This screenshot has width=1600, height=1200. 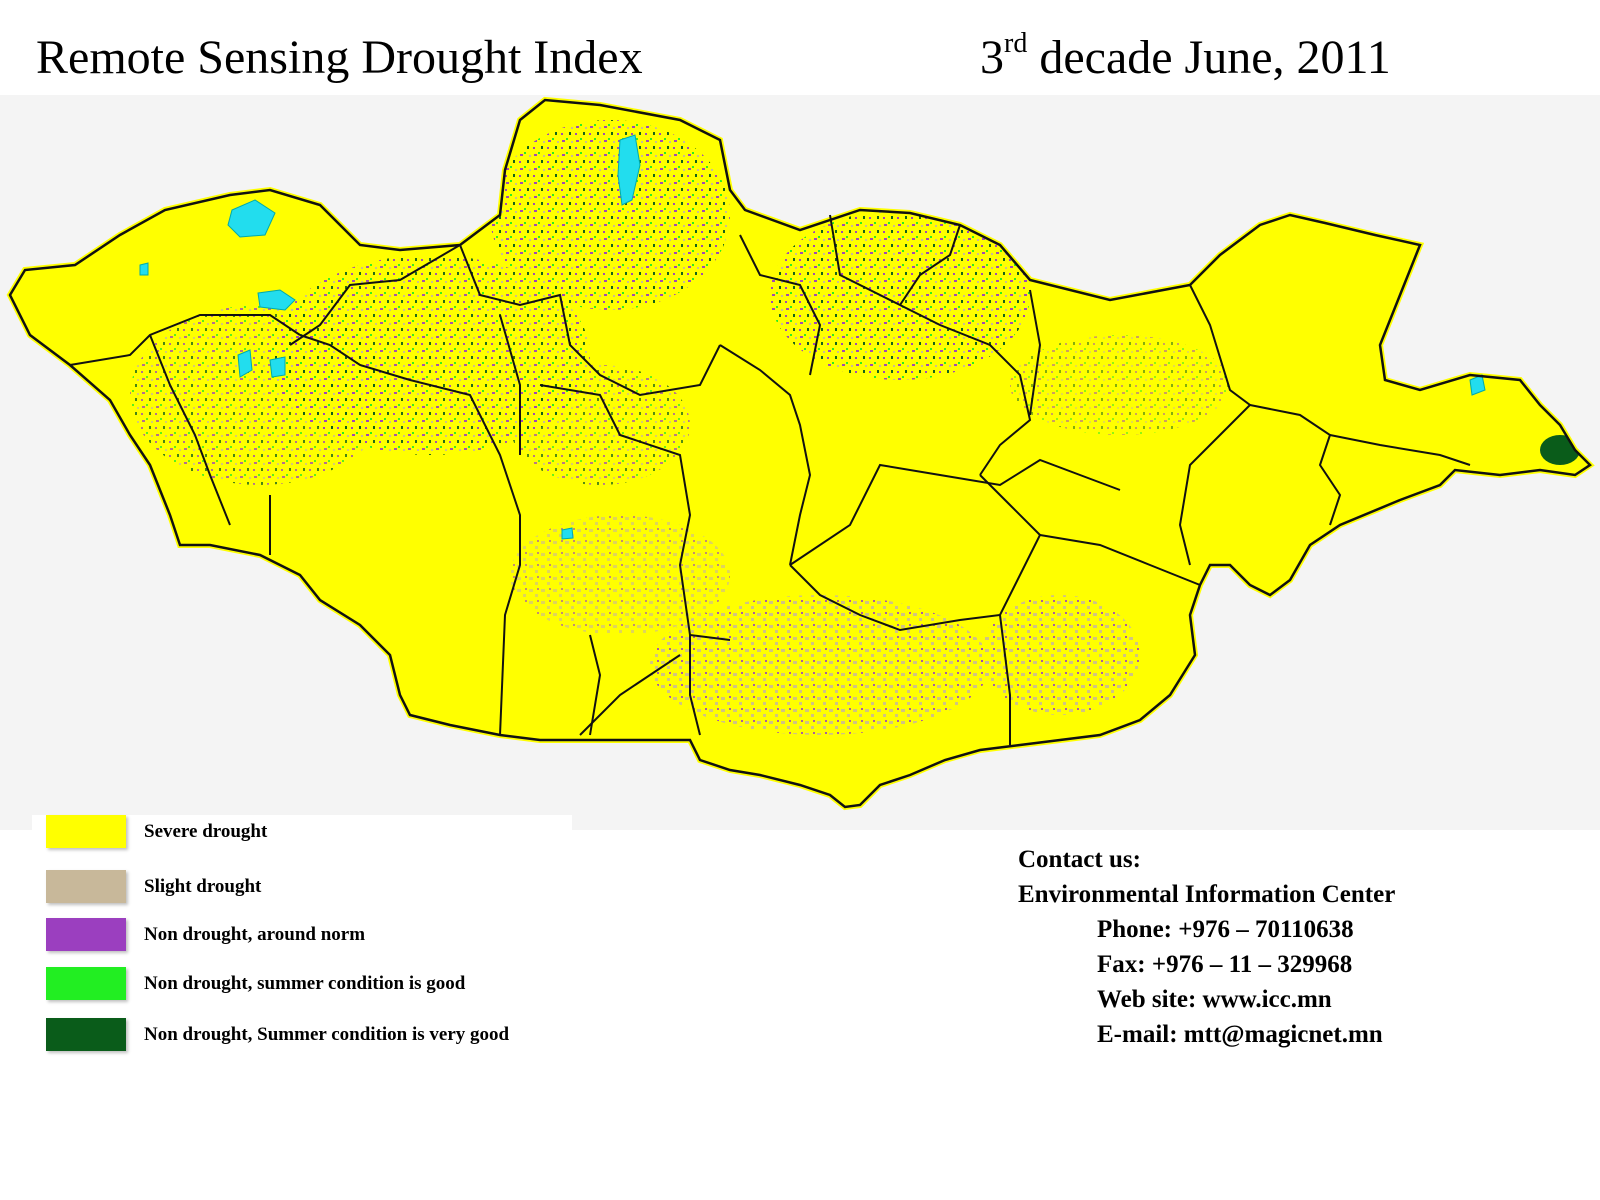 What do you see at coordinates (375, 295) in the screenshot?
I see `boundary-north-west` at bounding box center [375, 295].